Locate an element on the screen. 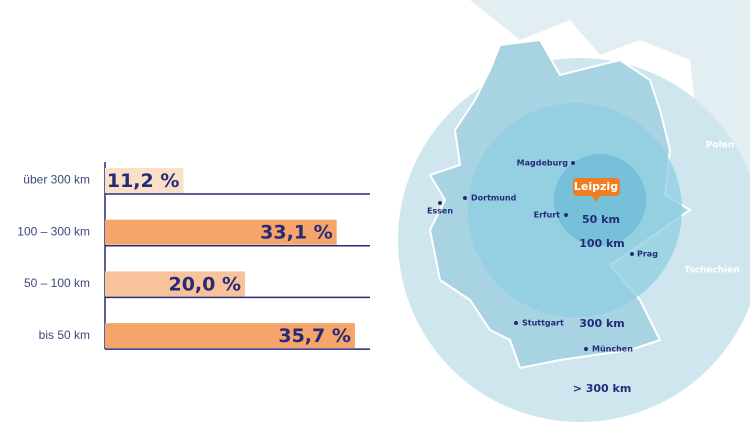  city-label: Stuttgart is located at coordinates (543, 323).